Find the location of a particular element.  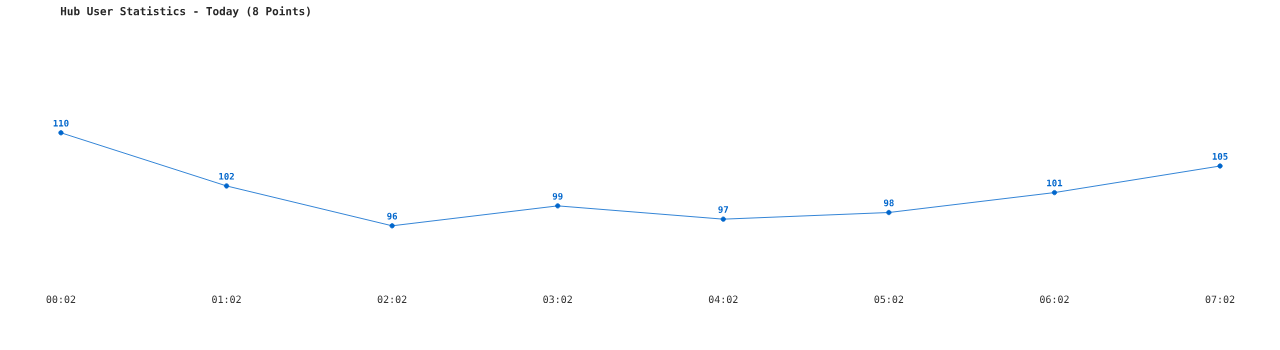

data-label: 96 is located at coordinates (392, 216).